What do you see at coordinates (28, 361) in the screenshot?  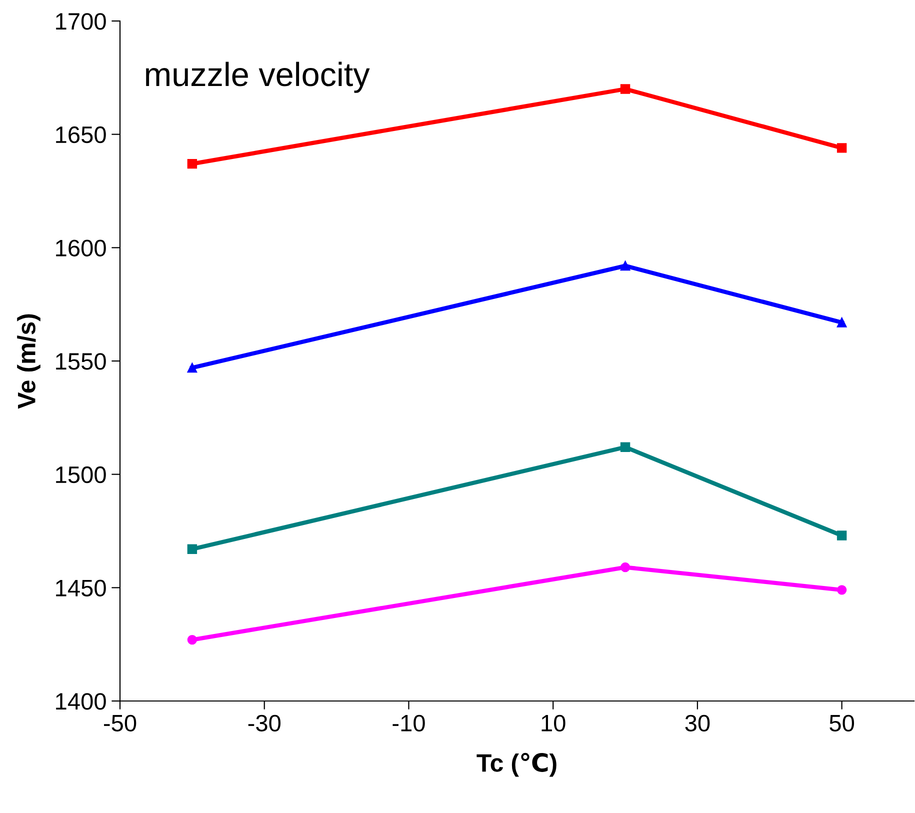 I see `y-axis-title: Ve (m/s)` at bounding box center [28, 361].